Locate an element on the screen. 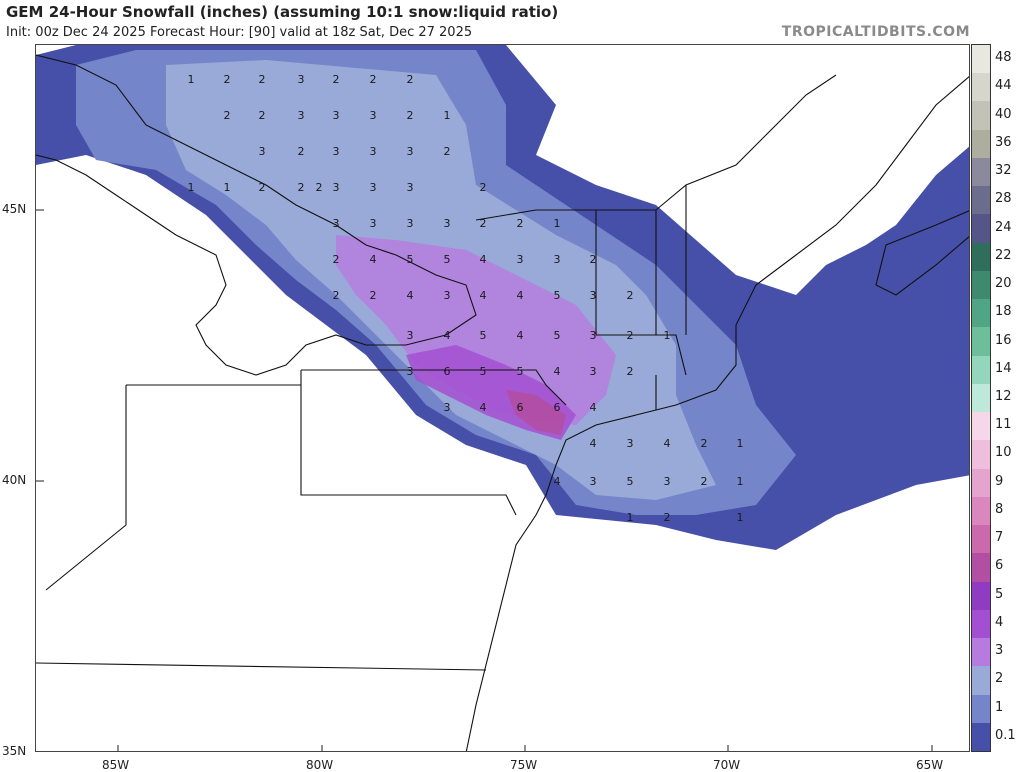  lon-label-80w: 80W is located at coordinates (320, 765).